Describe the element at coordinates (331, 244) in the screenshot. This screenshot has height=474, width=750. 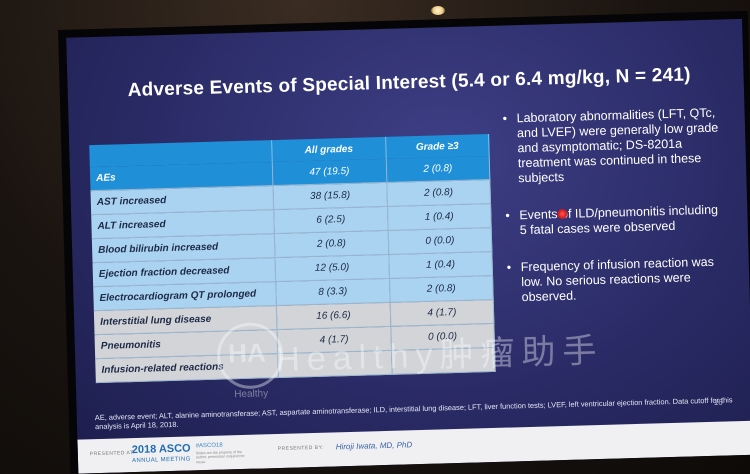
I see `row-all-grades: 2 (0.8)` at that location.